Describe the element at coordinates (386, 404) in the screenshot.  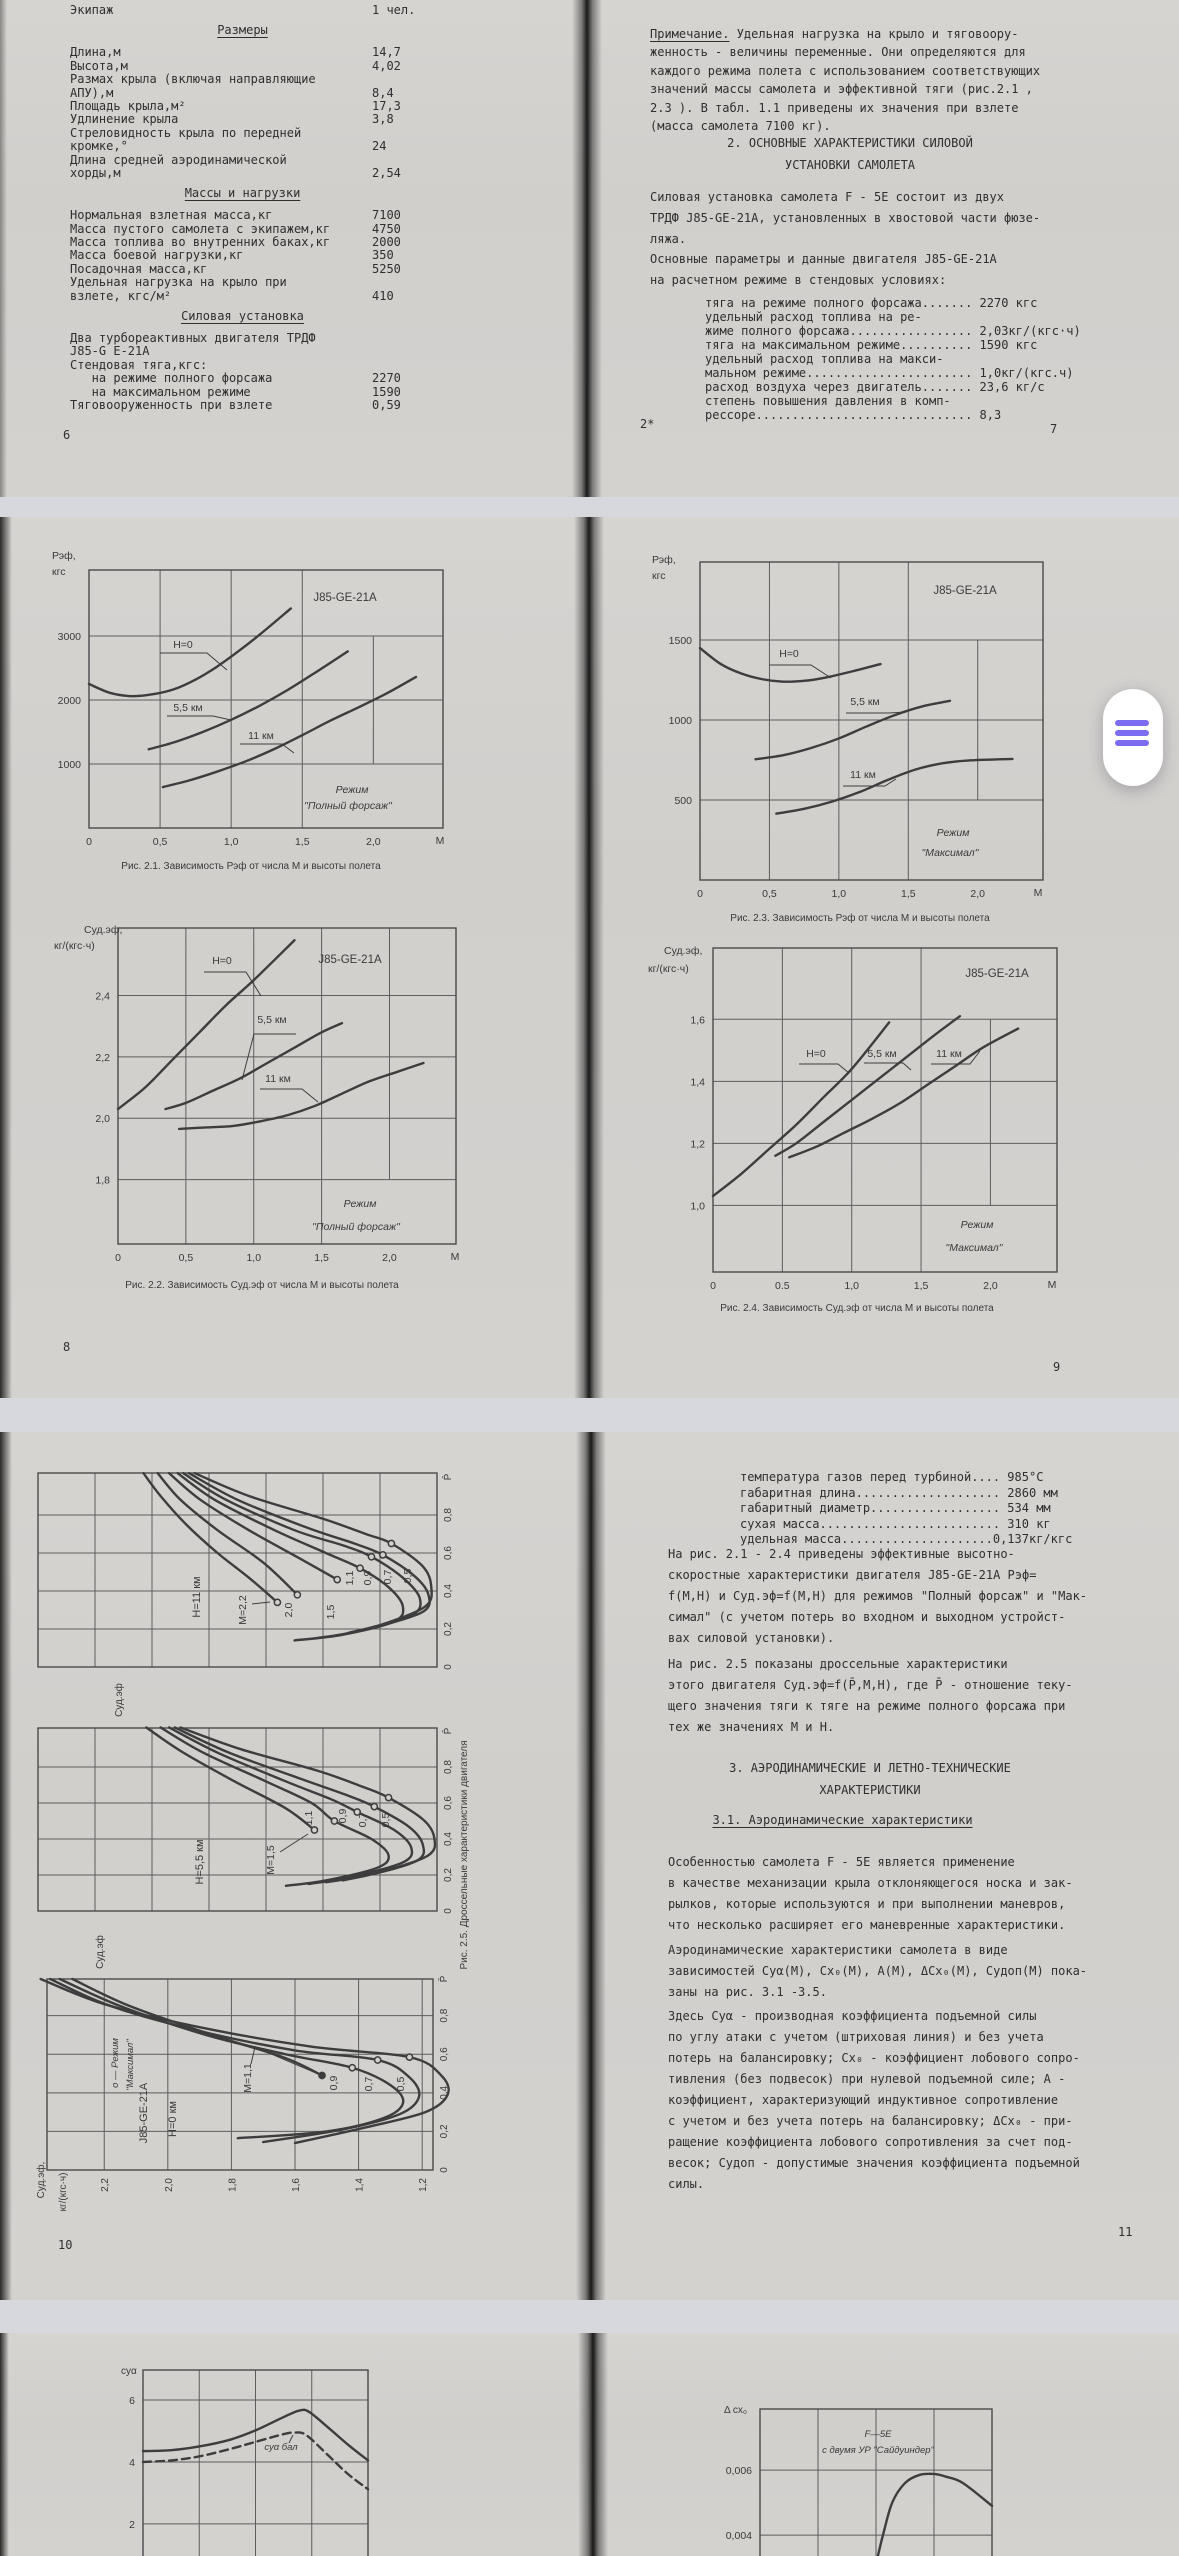
I see `spec-value: 0,59` at that location.